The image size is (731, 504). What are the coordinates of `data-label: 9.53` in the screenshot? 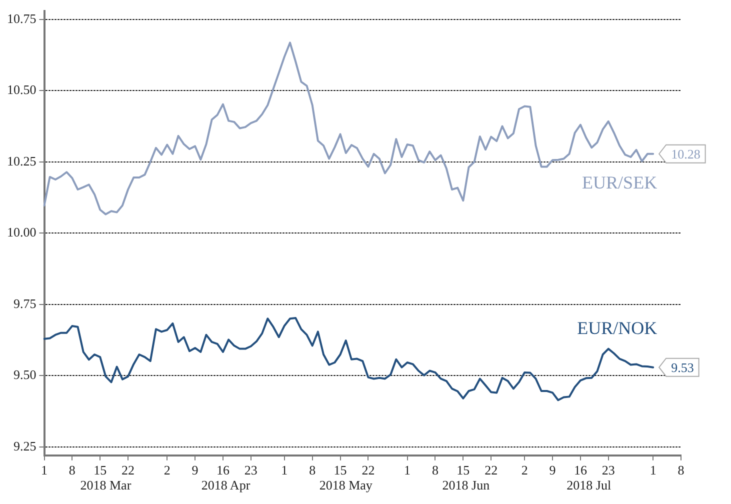 It's located at (682, 367).